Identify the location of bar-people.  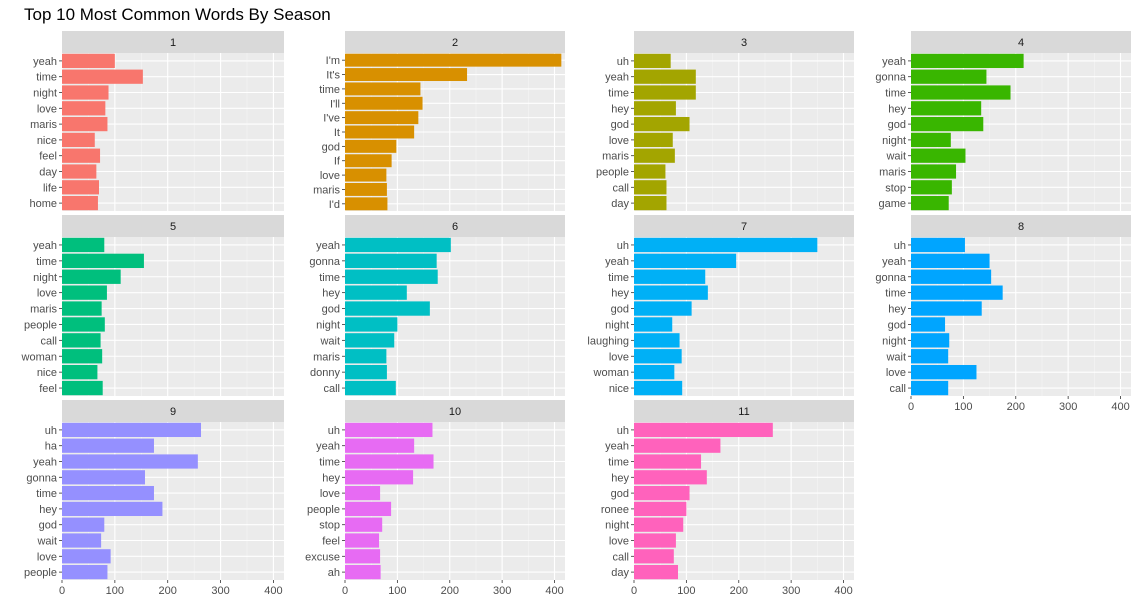
(85, 572).